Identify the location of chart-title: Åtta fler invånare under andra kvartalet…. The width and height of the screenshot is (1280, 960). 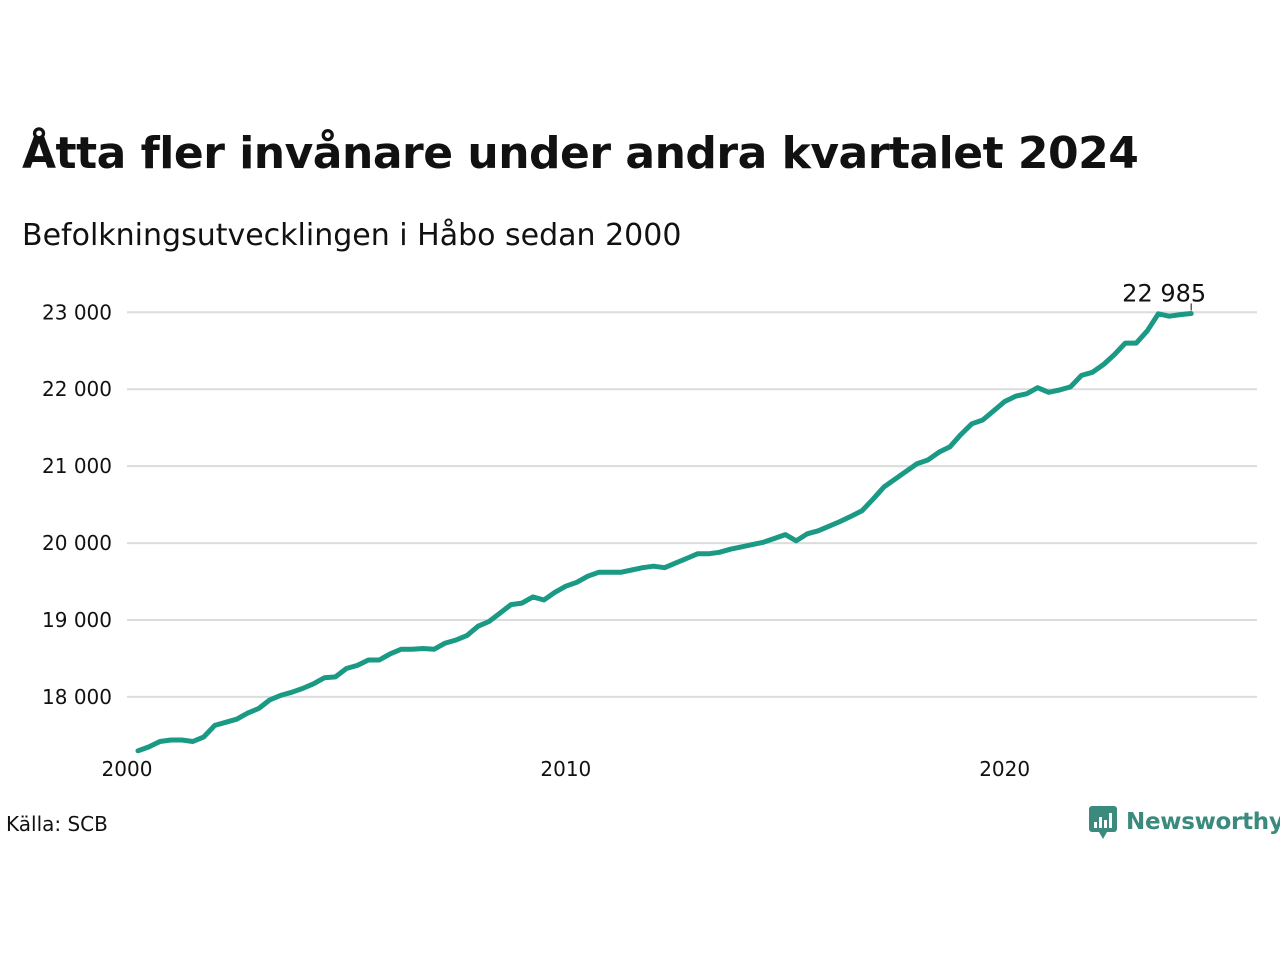
(580, 153).